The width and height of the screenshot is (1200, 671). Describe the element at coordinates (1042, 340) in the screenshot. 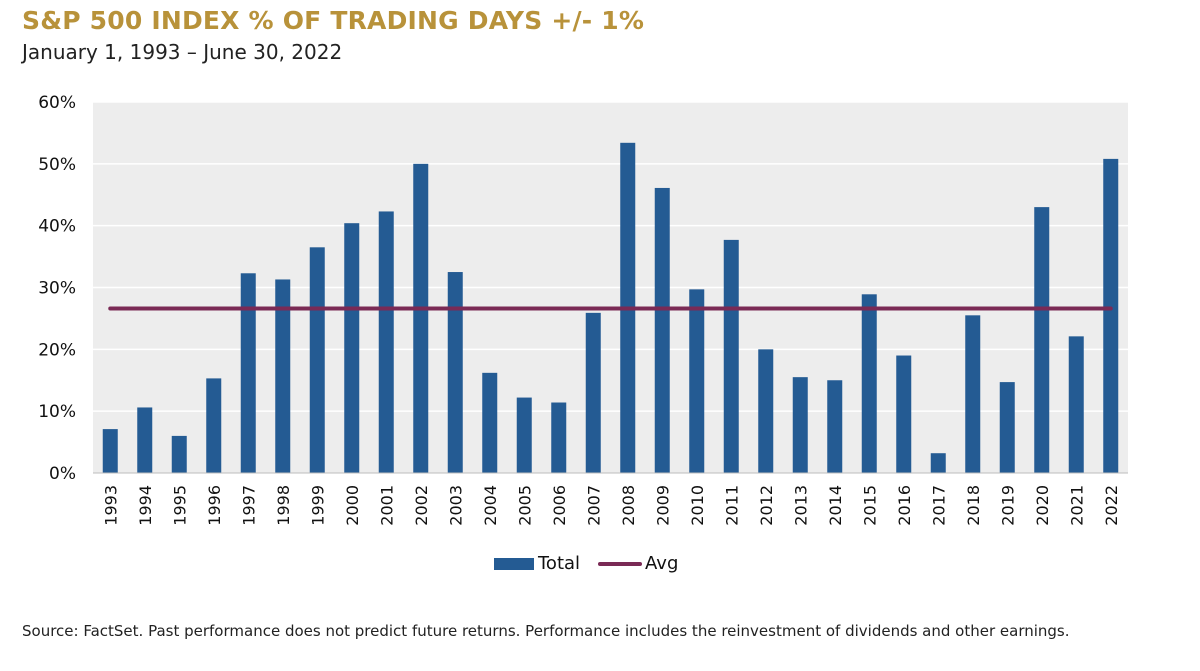

I see `bar-2020` at that location.